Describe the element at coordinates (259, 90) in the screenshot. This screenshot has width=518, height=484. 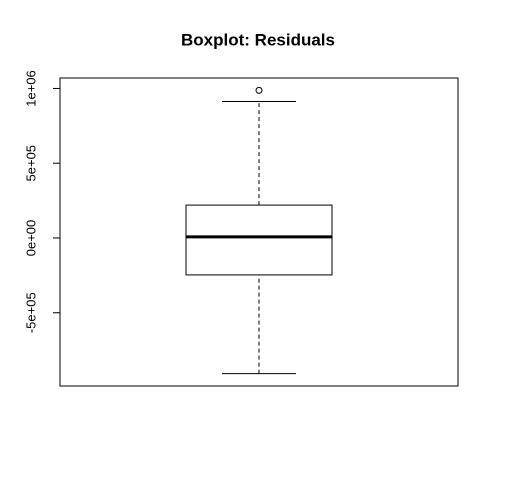
I see `outlier` at that location.